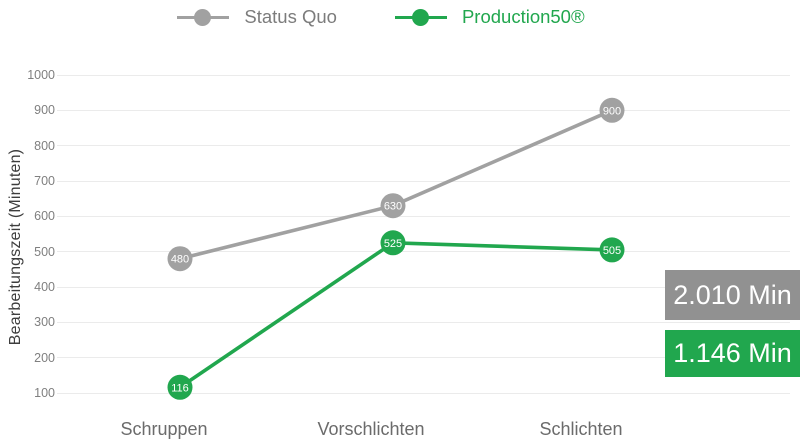  Describe the element at coordinates (44, 287) in the screenshot. I see `y-tick-label: 400` at that location.